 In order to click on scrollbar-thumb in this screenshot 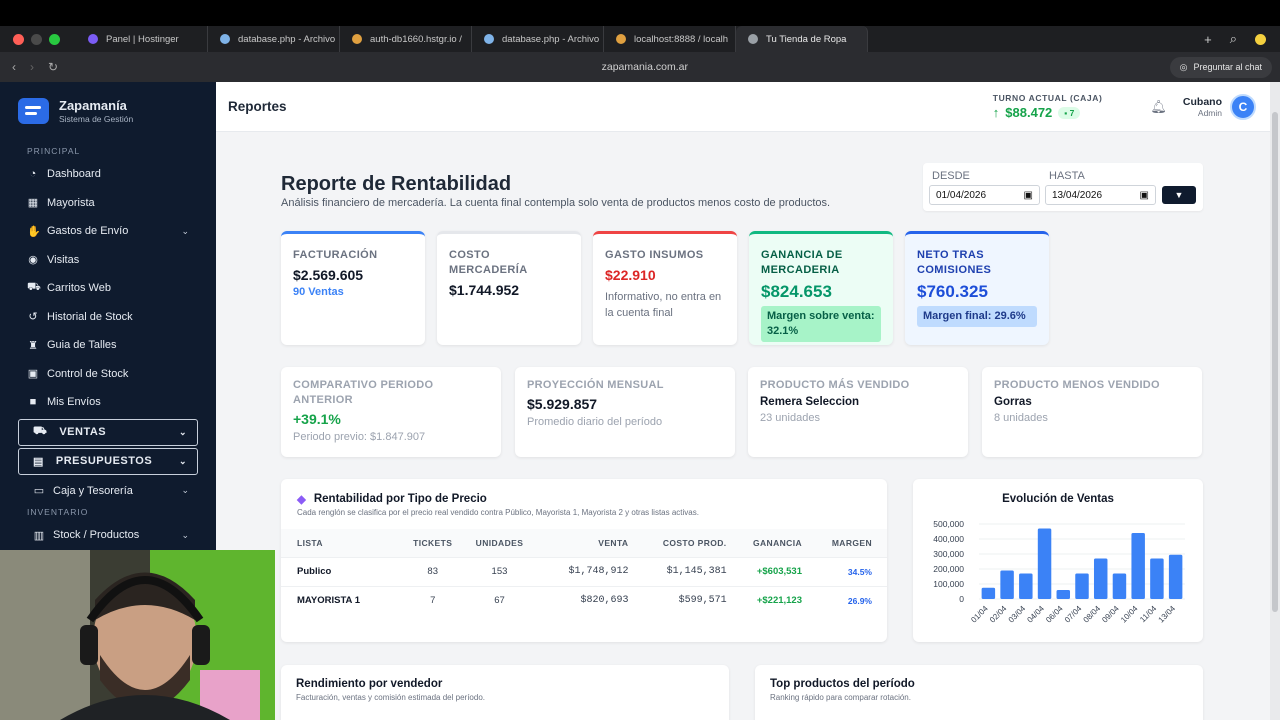, I will do `click(1275, 362)`.